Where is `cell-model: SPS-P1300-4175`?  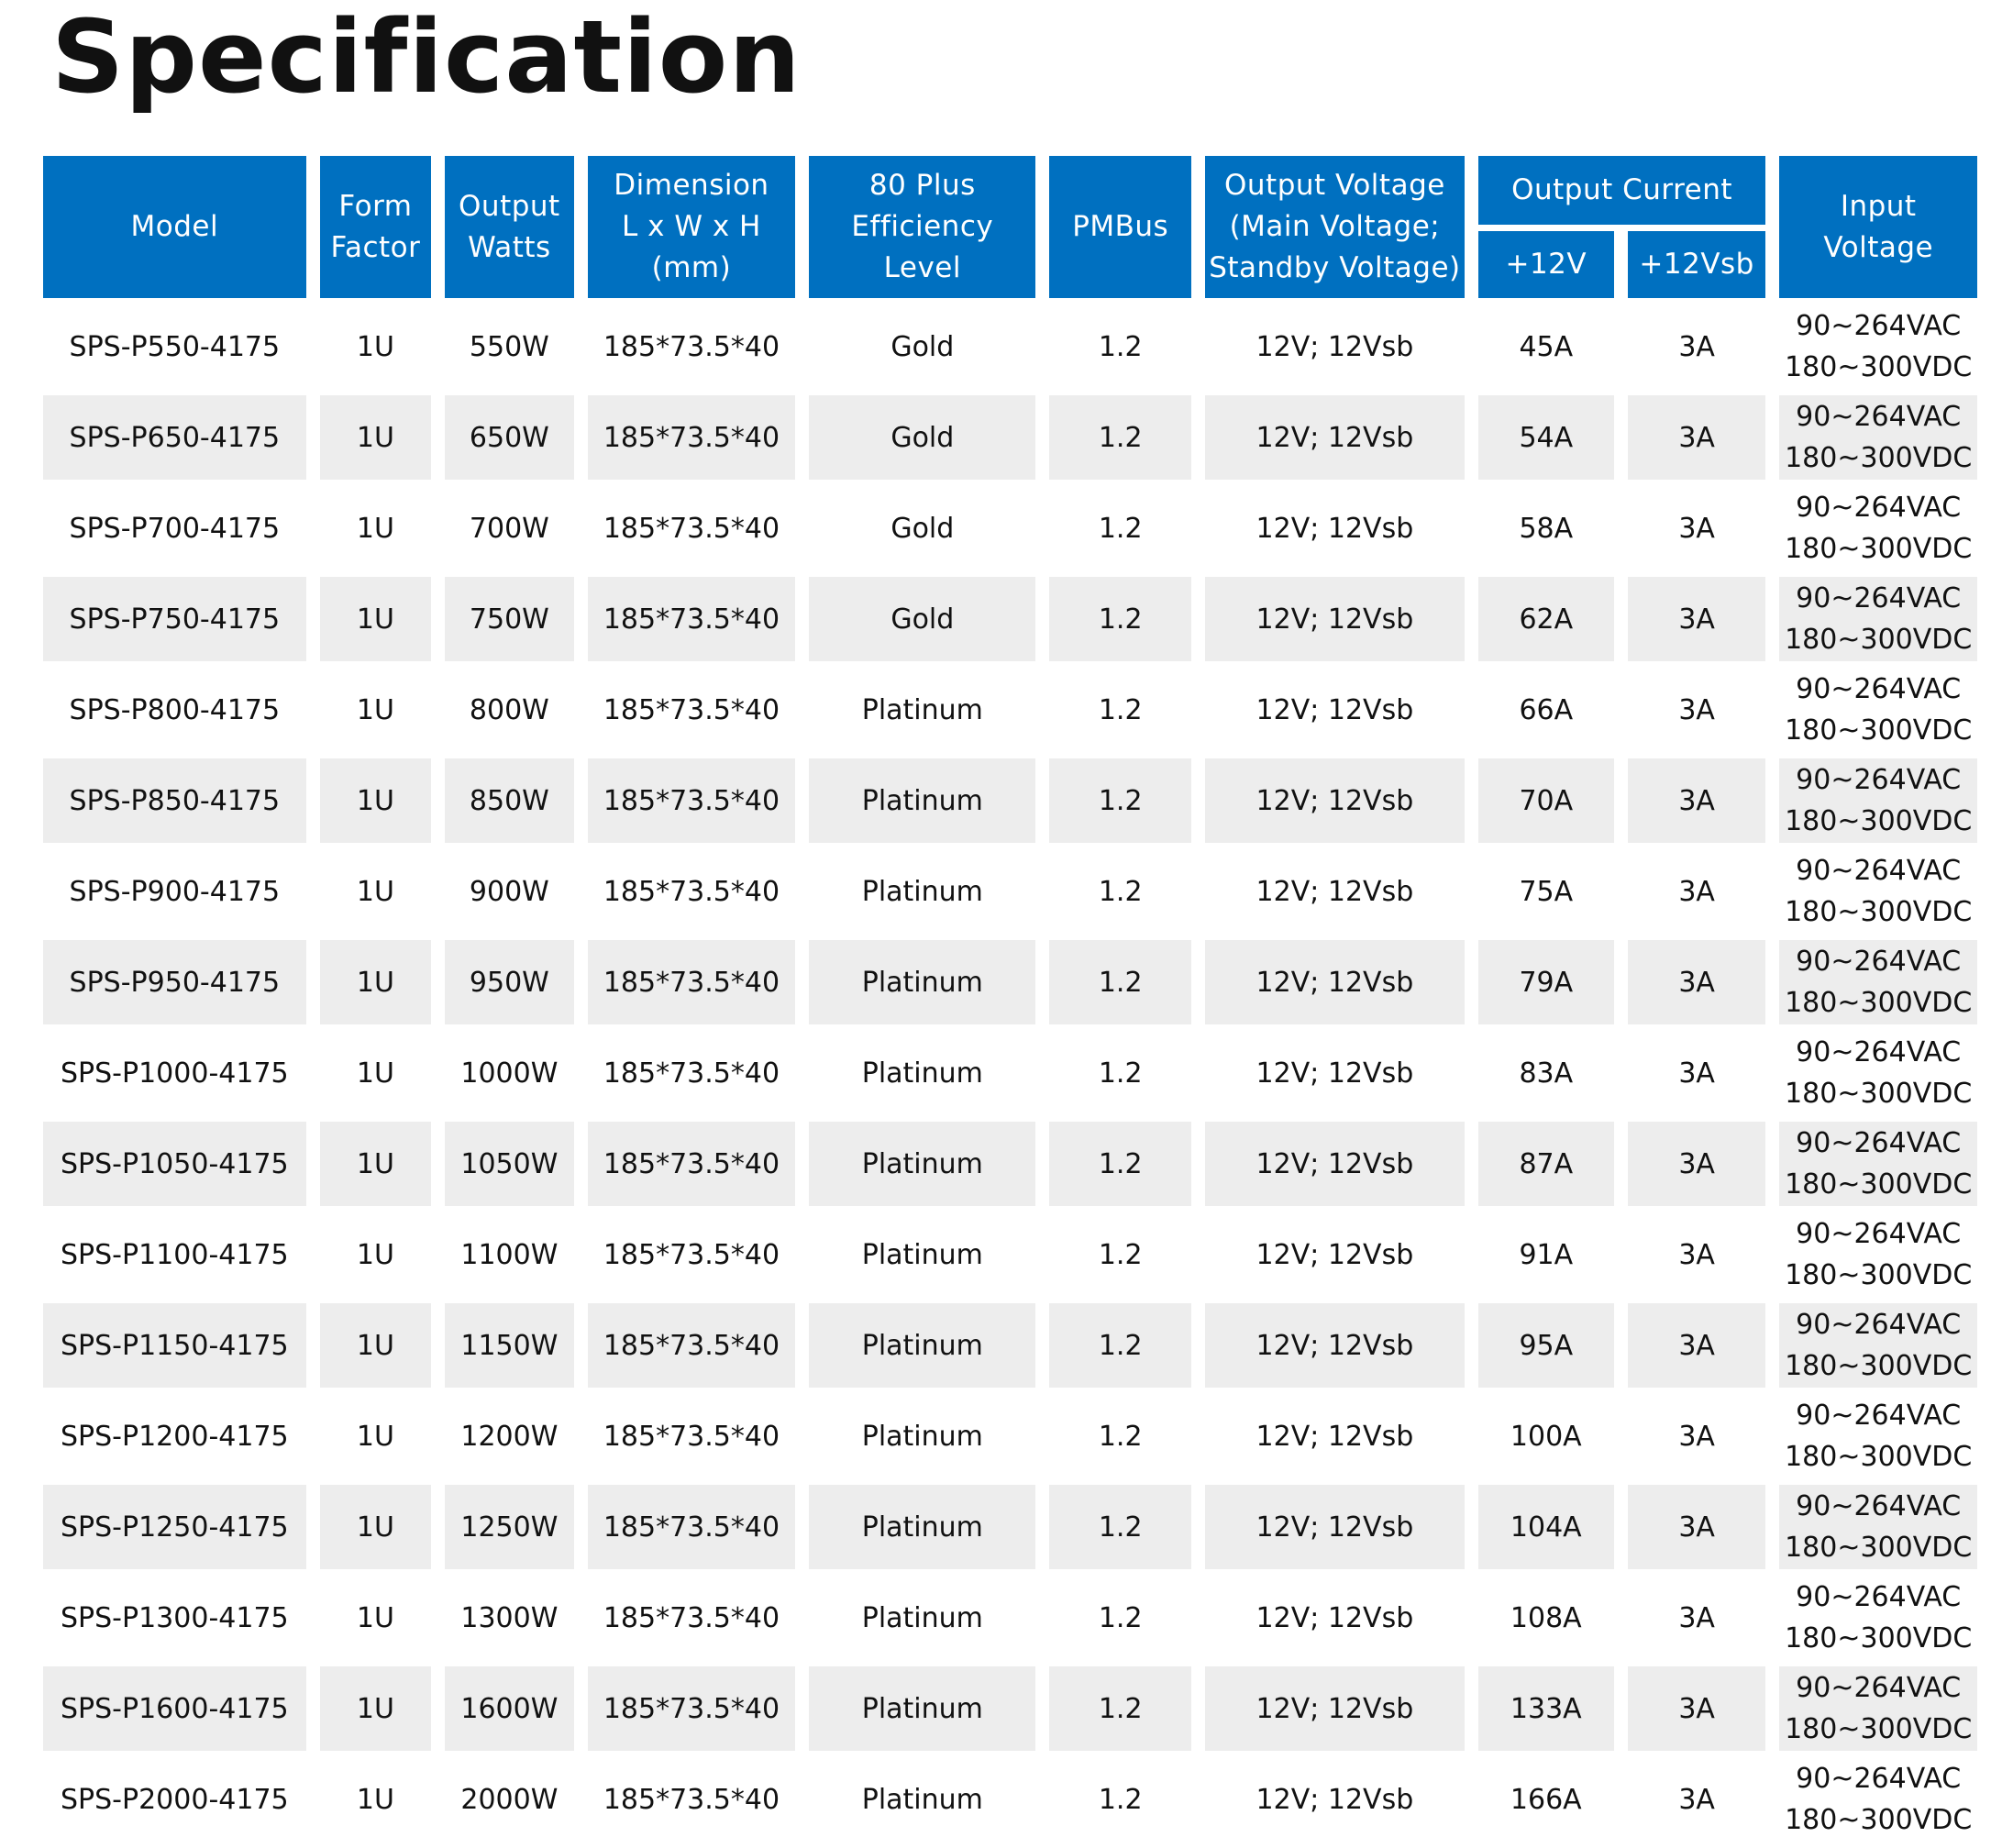 cell-model: SPS-P1300-4175 is located at coordinates (174, 1618).